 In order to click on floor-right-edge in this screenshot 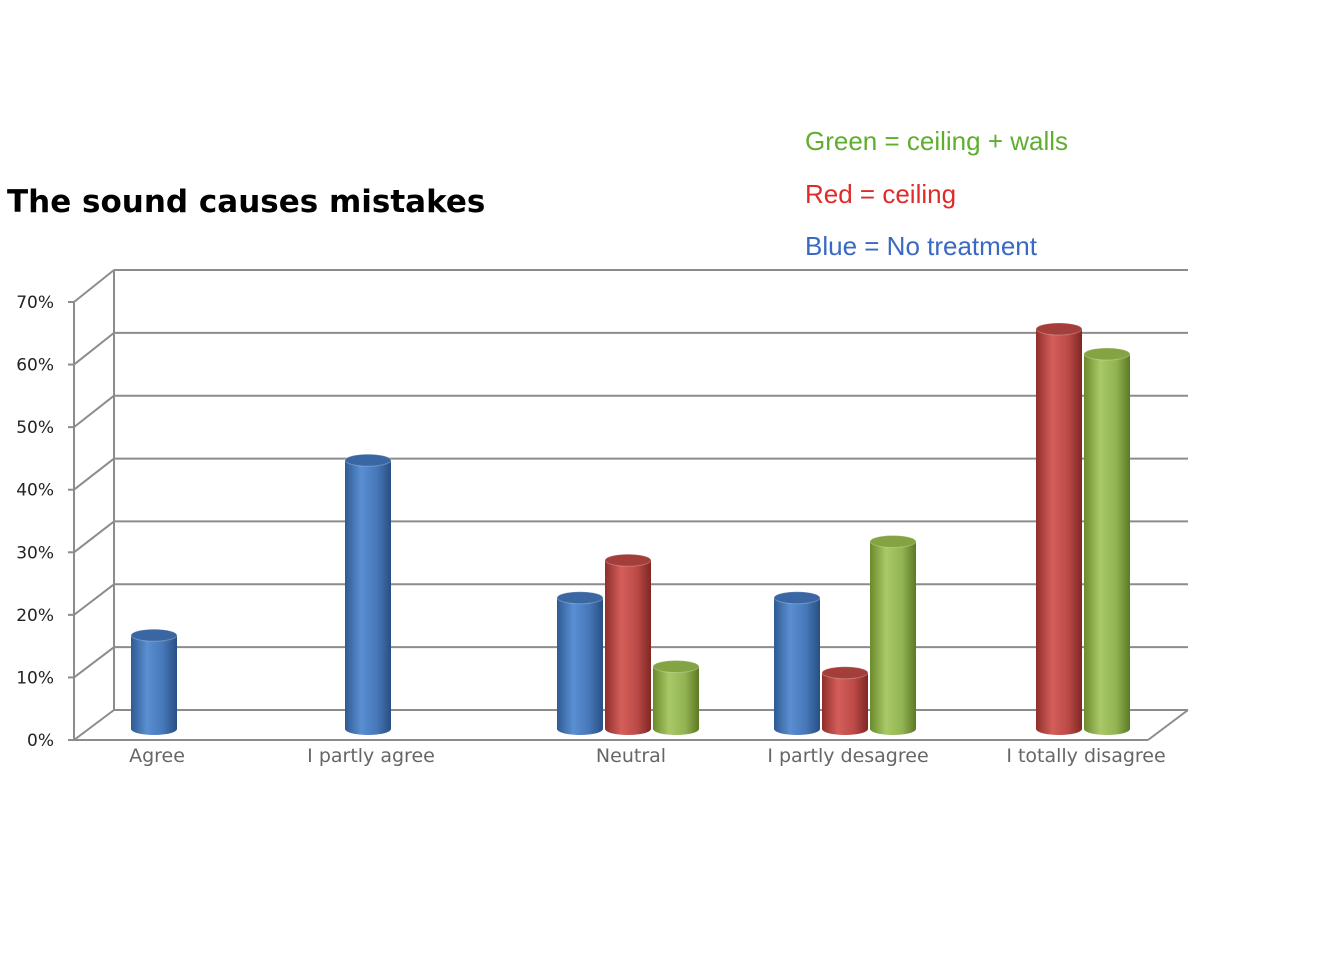, I will do `click(1168, 725)`.